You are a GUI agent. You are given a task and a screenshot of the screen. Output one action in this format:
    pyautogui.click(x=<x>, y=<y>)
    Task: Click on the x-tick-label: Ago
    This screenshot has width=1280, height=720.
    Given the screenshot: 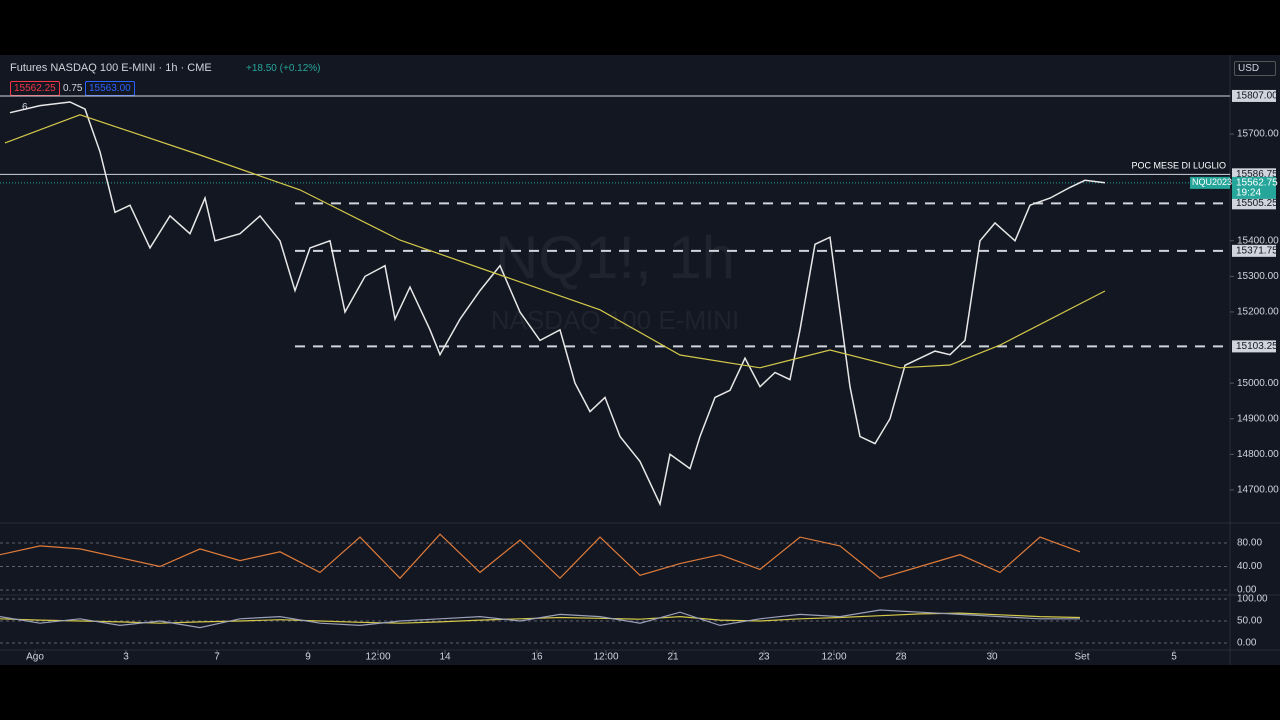 What is the action you would take?
    pyautogui.click(x=35, y=657)
    